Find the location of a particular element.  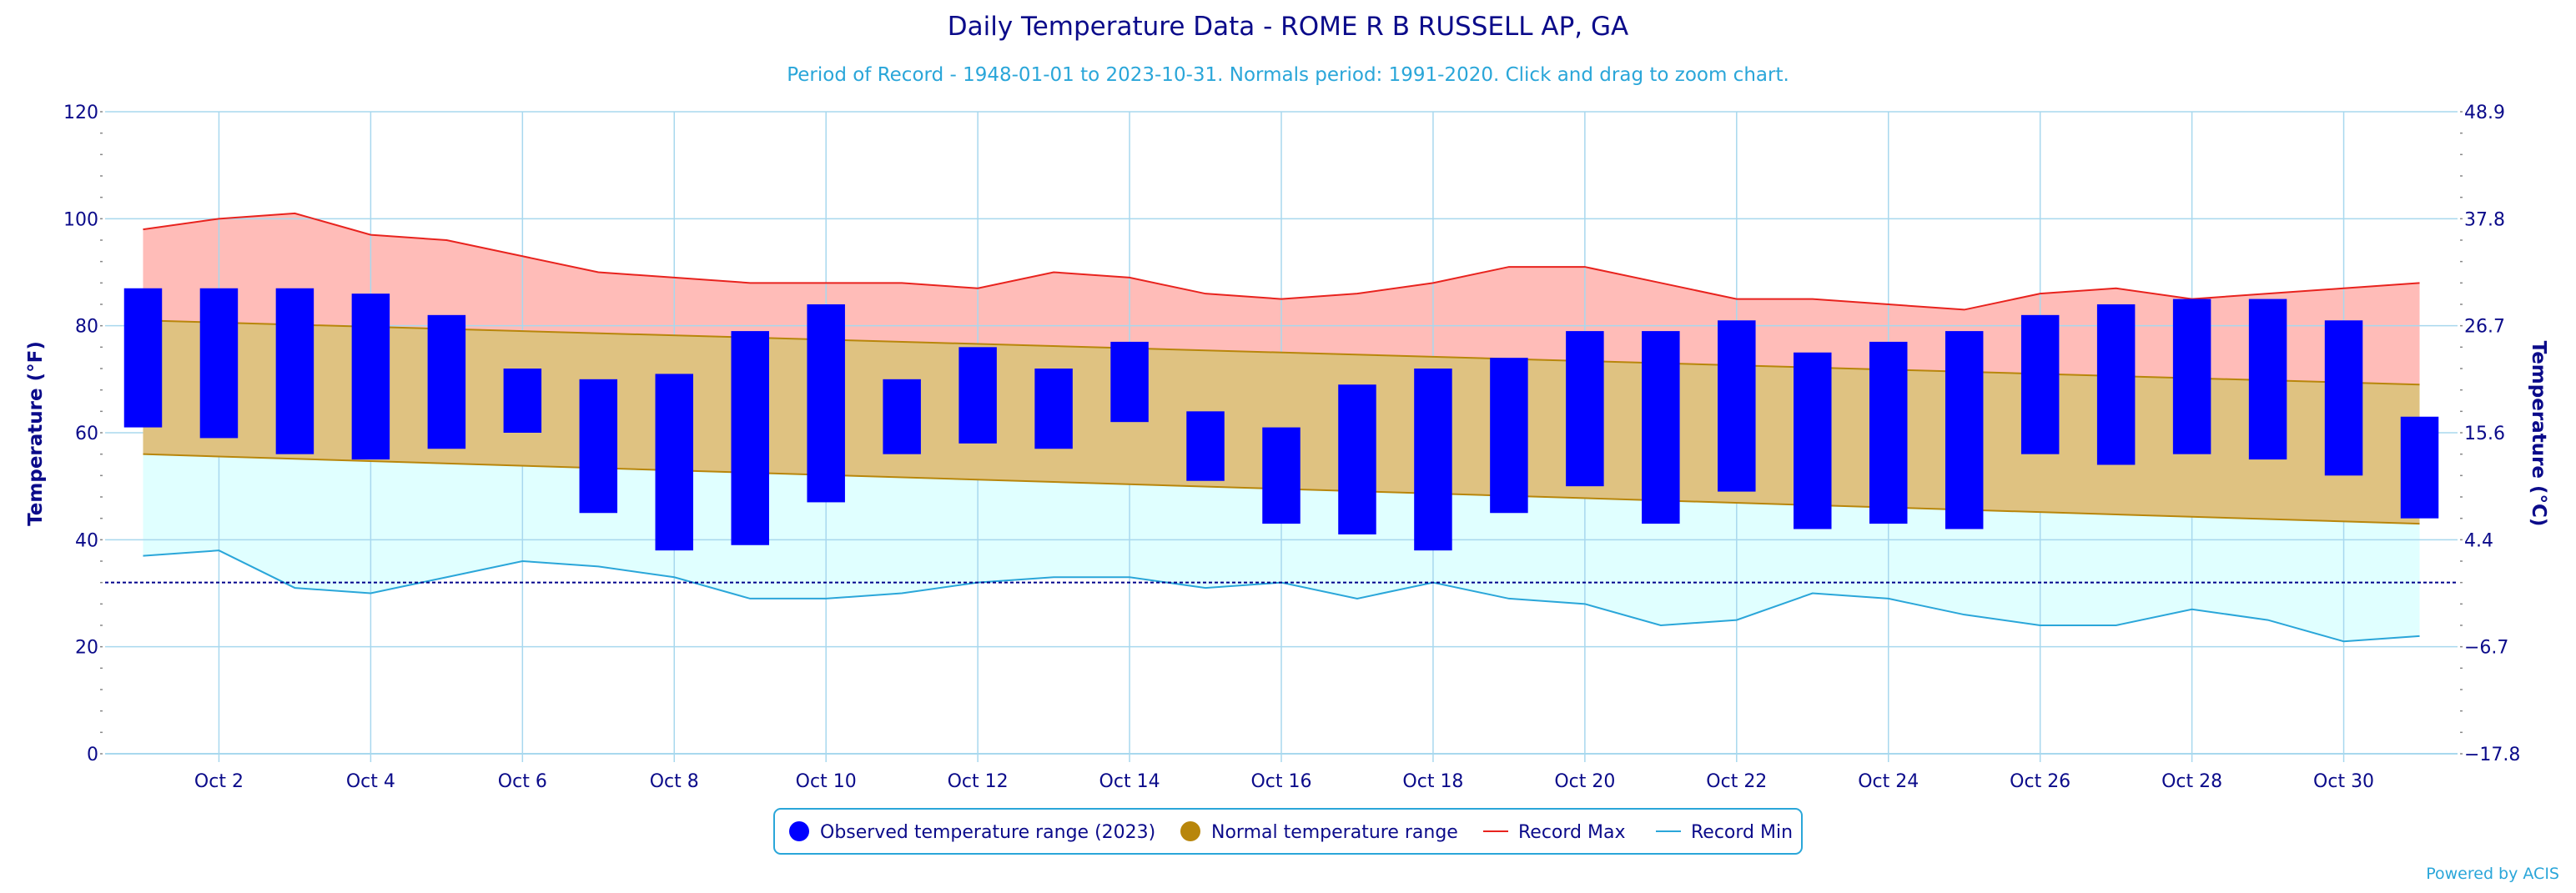

x-tick-label: Oct 2 is located at coordinates (219, 781).